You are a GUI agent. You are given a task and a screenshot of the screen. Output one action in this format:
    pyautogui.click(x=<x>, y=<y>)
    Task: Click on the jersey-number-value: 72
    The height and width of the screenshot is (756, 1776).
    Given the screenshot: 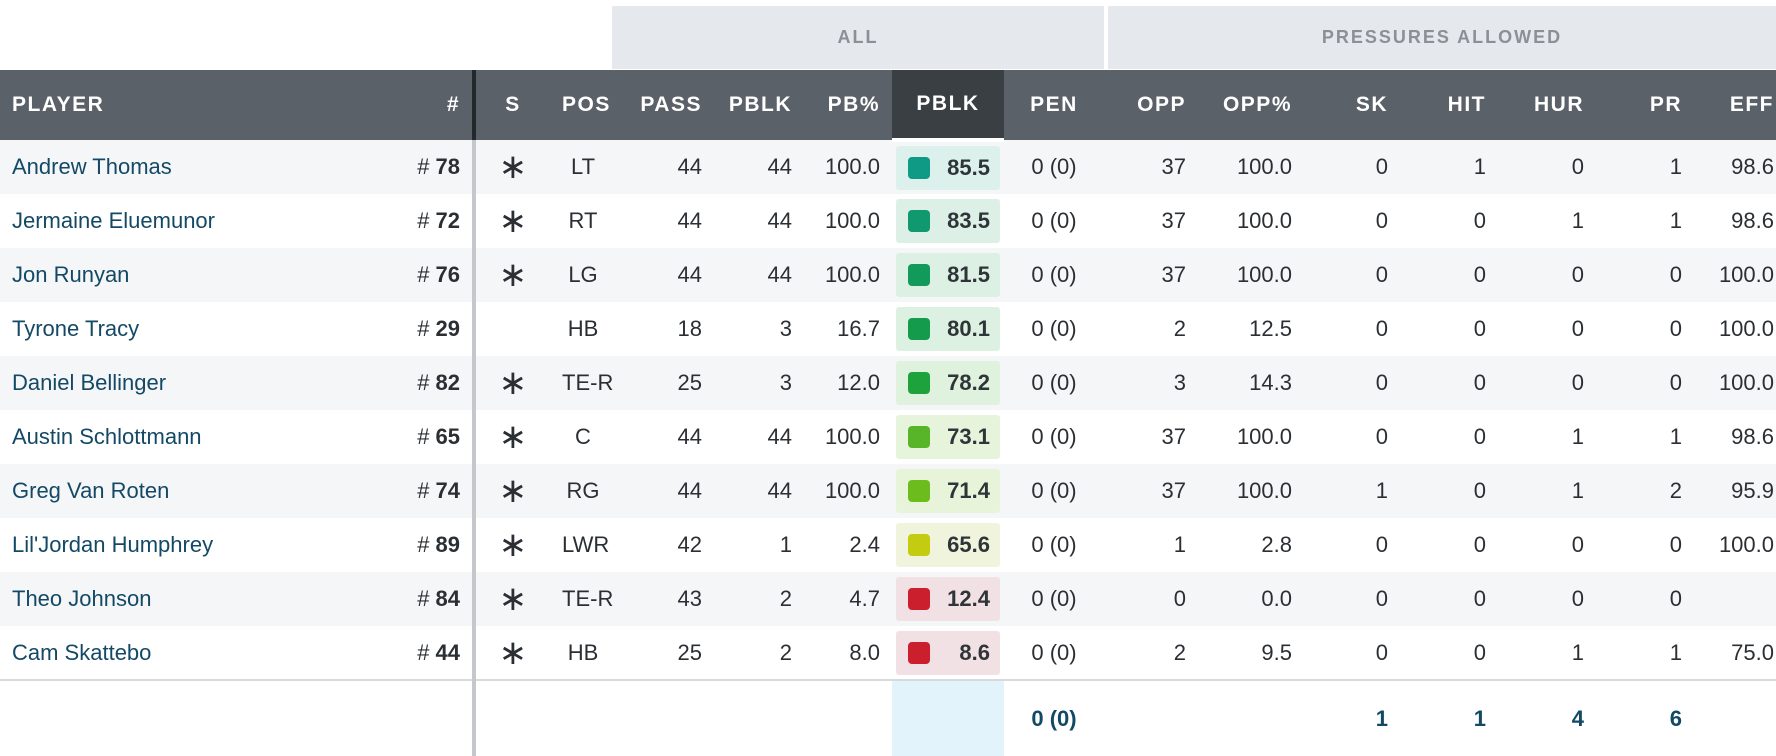 What is the action you would take?
    pyautogui.click(x=447, y=220)
    